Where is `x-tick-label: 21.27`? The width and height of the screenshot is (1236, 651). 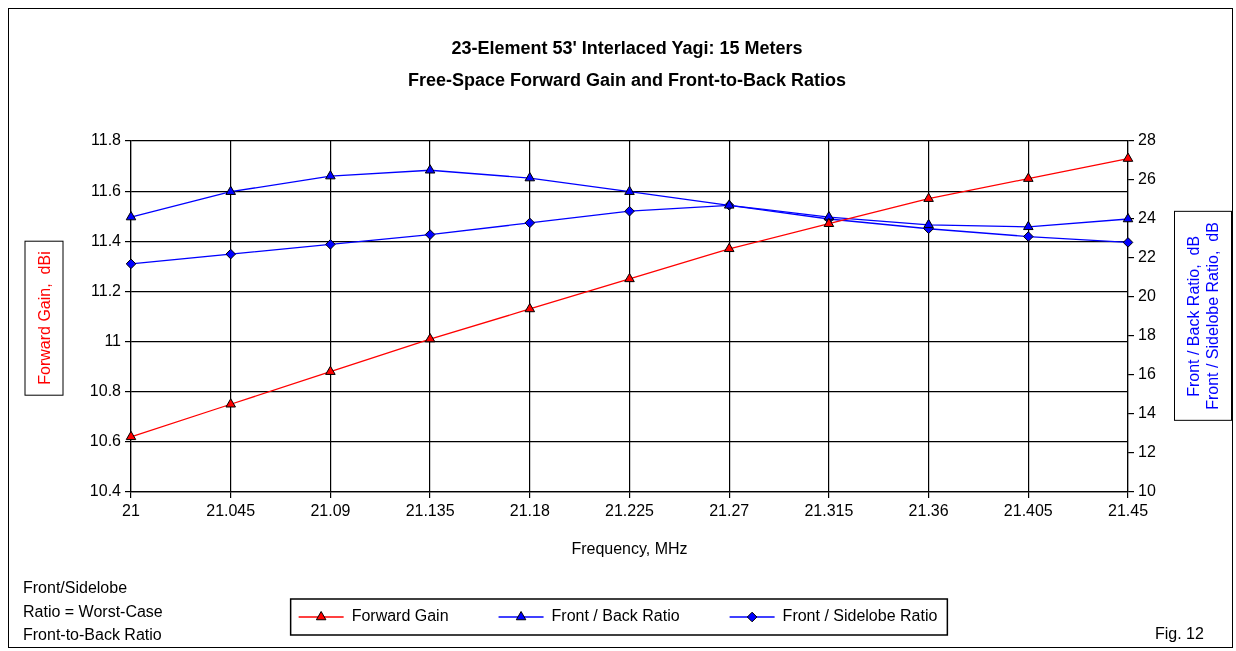 x-tick-label: 21.27 is located at coordinates (729, 511).